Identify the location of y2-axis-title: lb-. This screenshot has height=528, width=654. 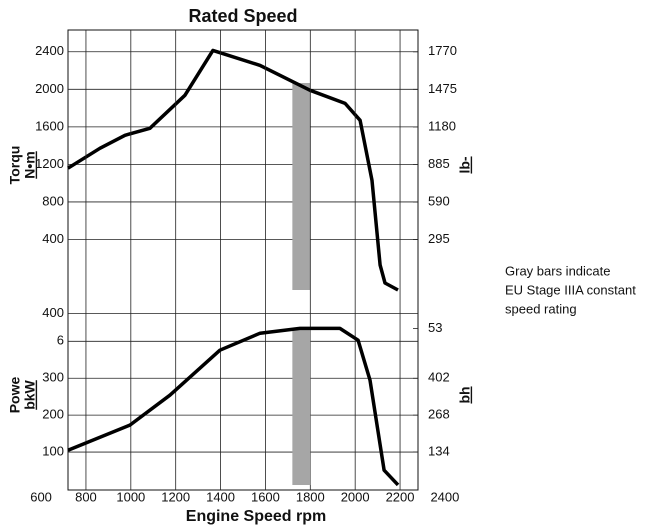
(465, 164).